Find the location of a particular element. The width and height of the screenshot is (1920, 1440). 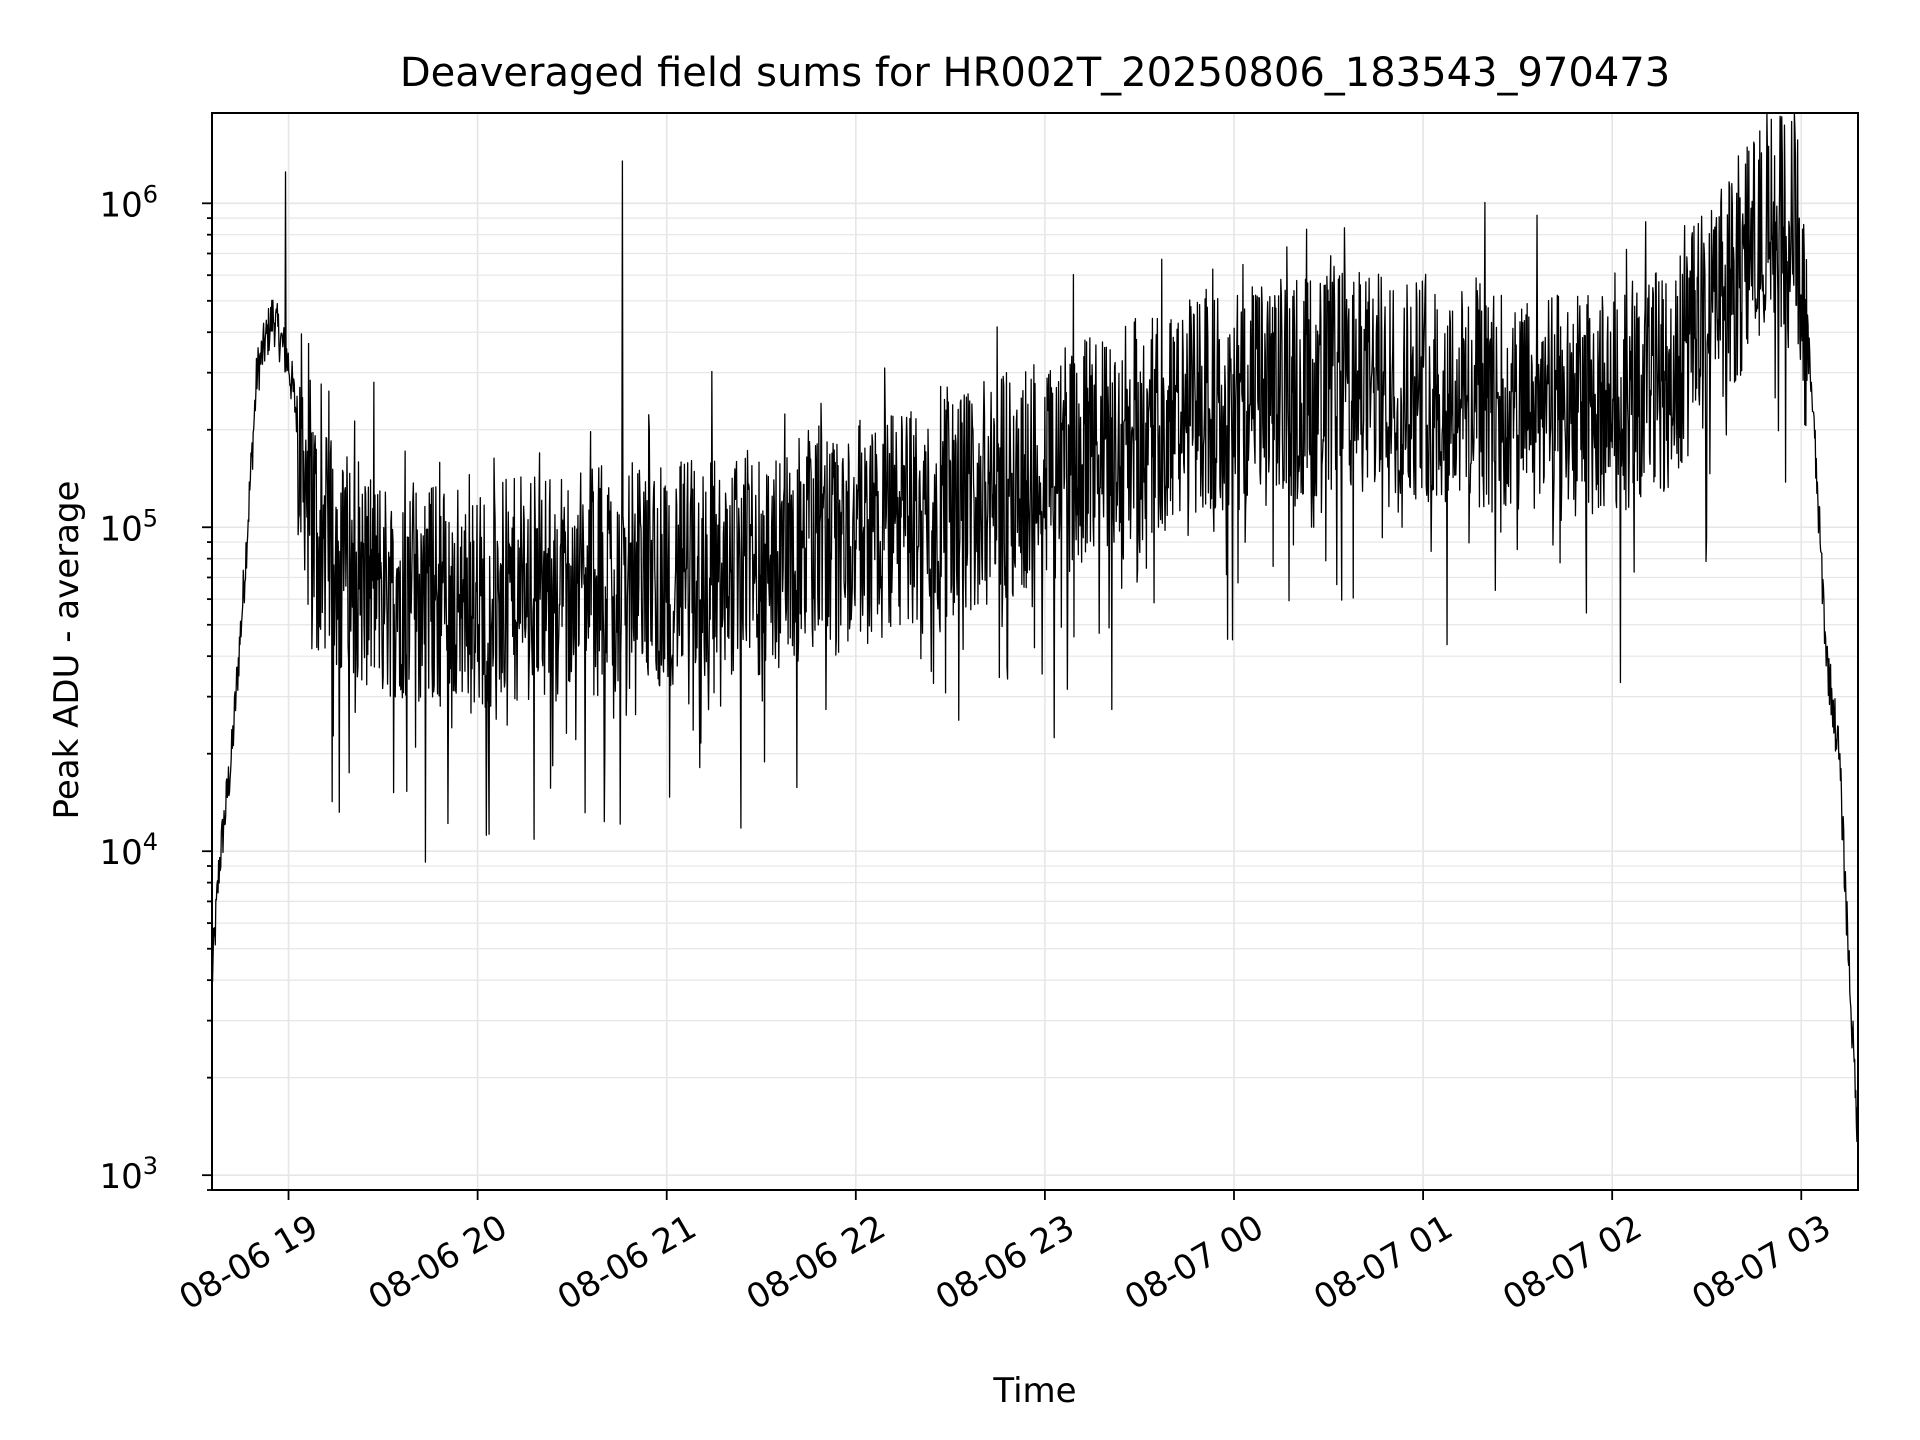

y-tick-label-exponent: 4 is located at coordinates (150, 842).